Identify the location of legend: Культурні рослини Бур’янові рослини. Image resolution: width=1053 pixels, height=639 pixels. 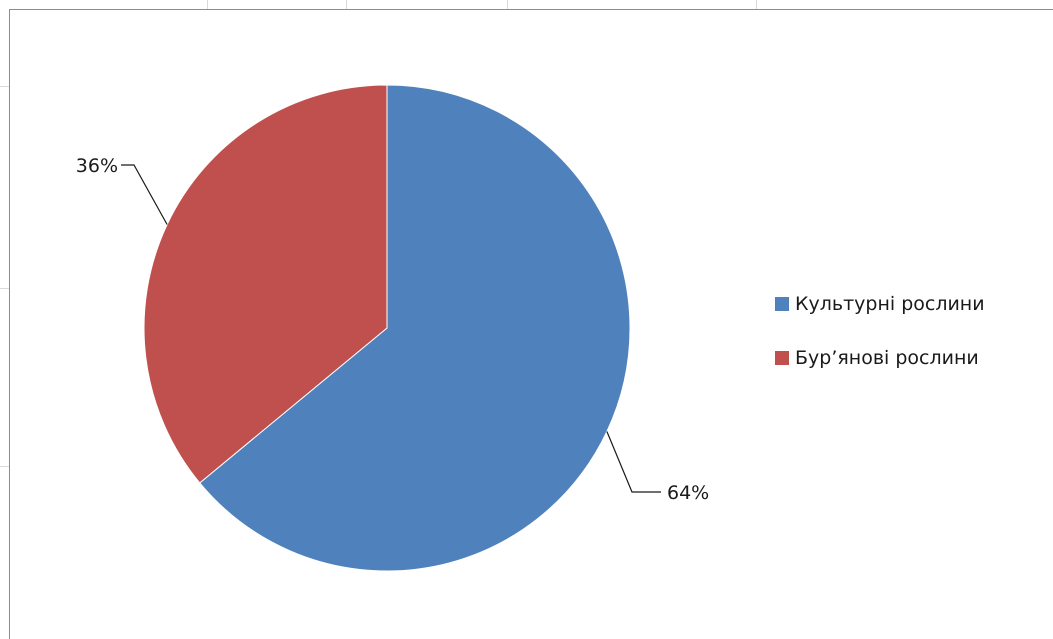
(880, 345).